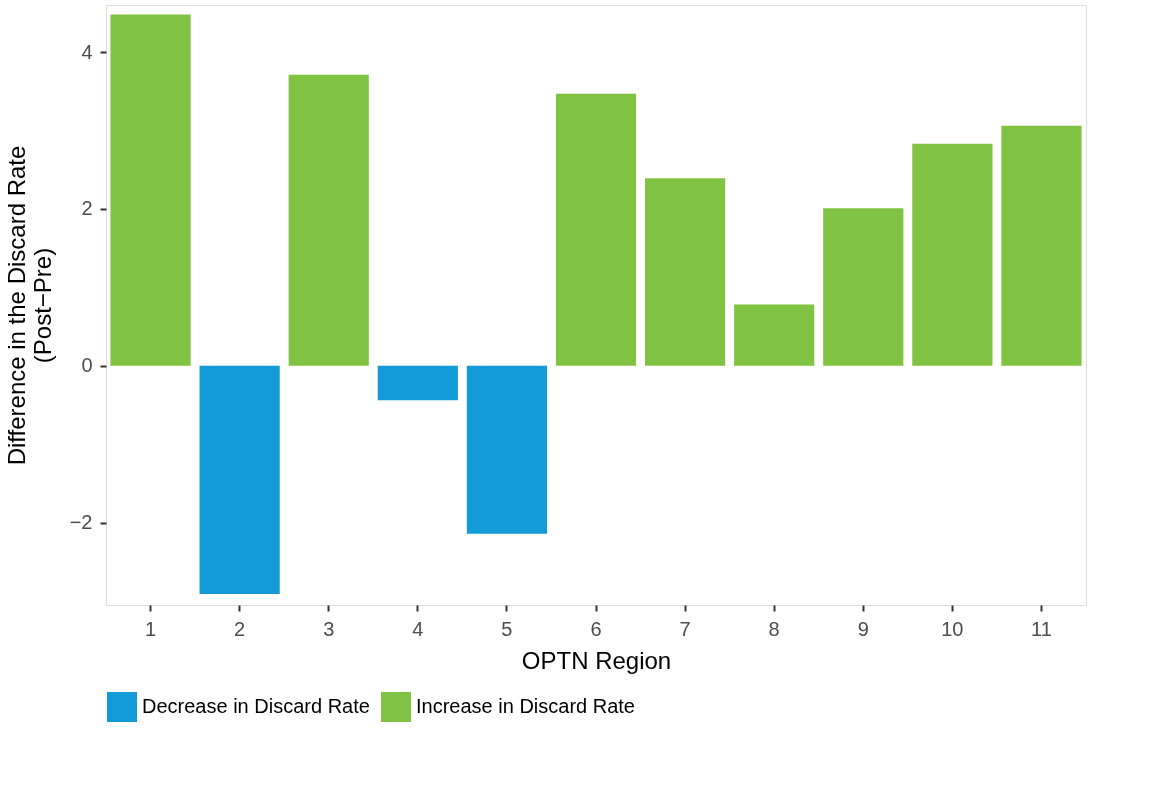 The width and height of the screenshot is (1168, 791). Describe the element at coordinates (507, 628) in the screenshot. I see `x-tick-label: 5` at that location.